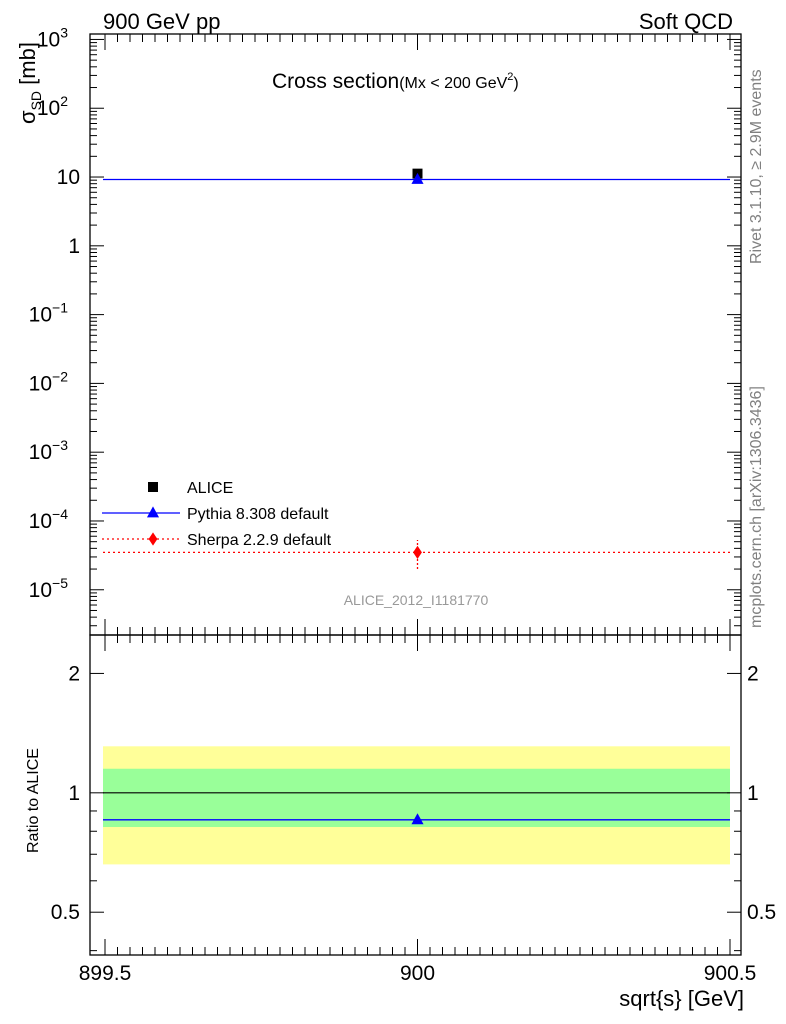 The image size is (786, 1024). What do you see at coordinates (681, 998) in the screenshot?
I see `x-axis-label: sqrt{s} [GeV]` at bounding box center [681, 998].